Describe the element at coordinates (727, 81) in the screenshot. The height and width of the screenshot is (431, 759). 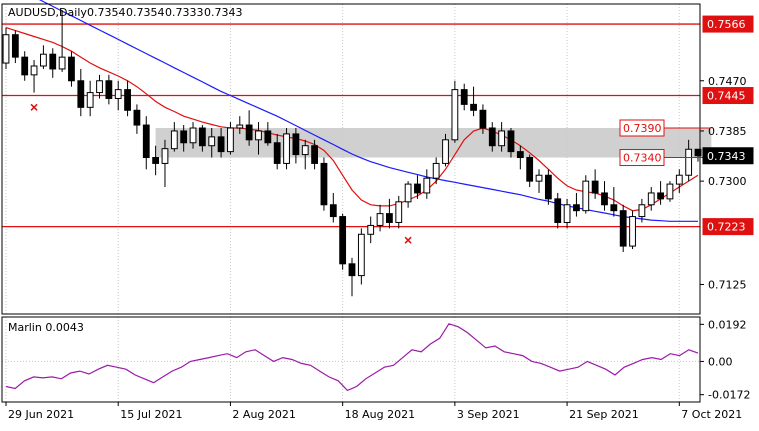
I see `y-tick-label: 0.7470` at that location.